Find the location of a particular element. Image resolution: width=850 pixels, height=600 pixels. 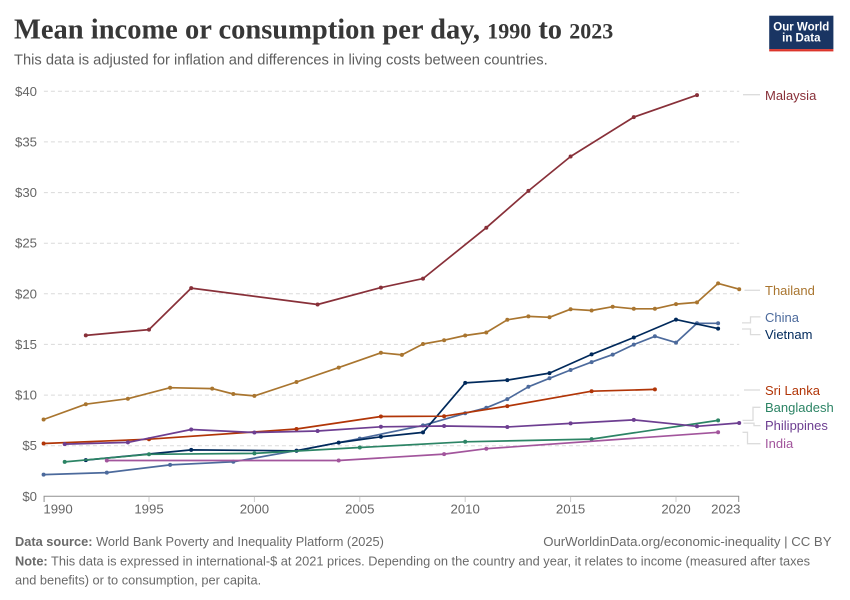

svg-text: Vietnam is located at coordinates (788, 334).